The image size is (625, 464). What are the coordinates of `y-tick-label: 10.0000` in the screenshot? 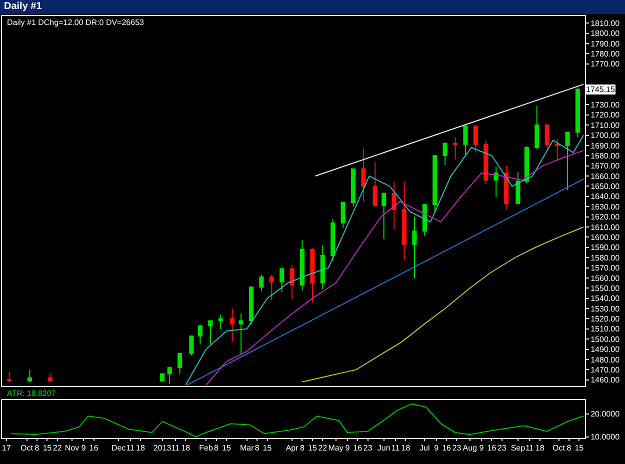 It's located at (605, 437).